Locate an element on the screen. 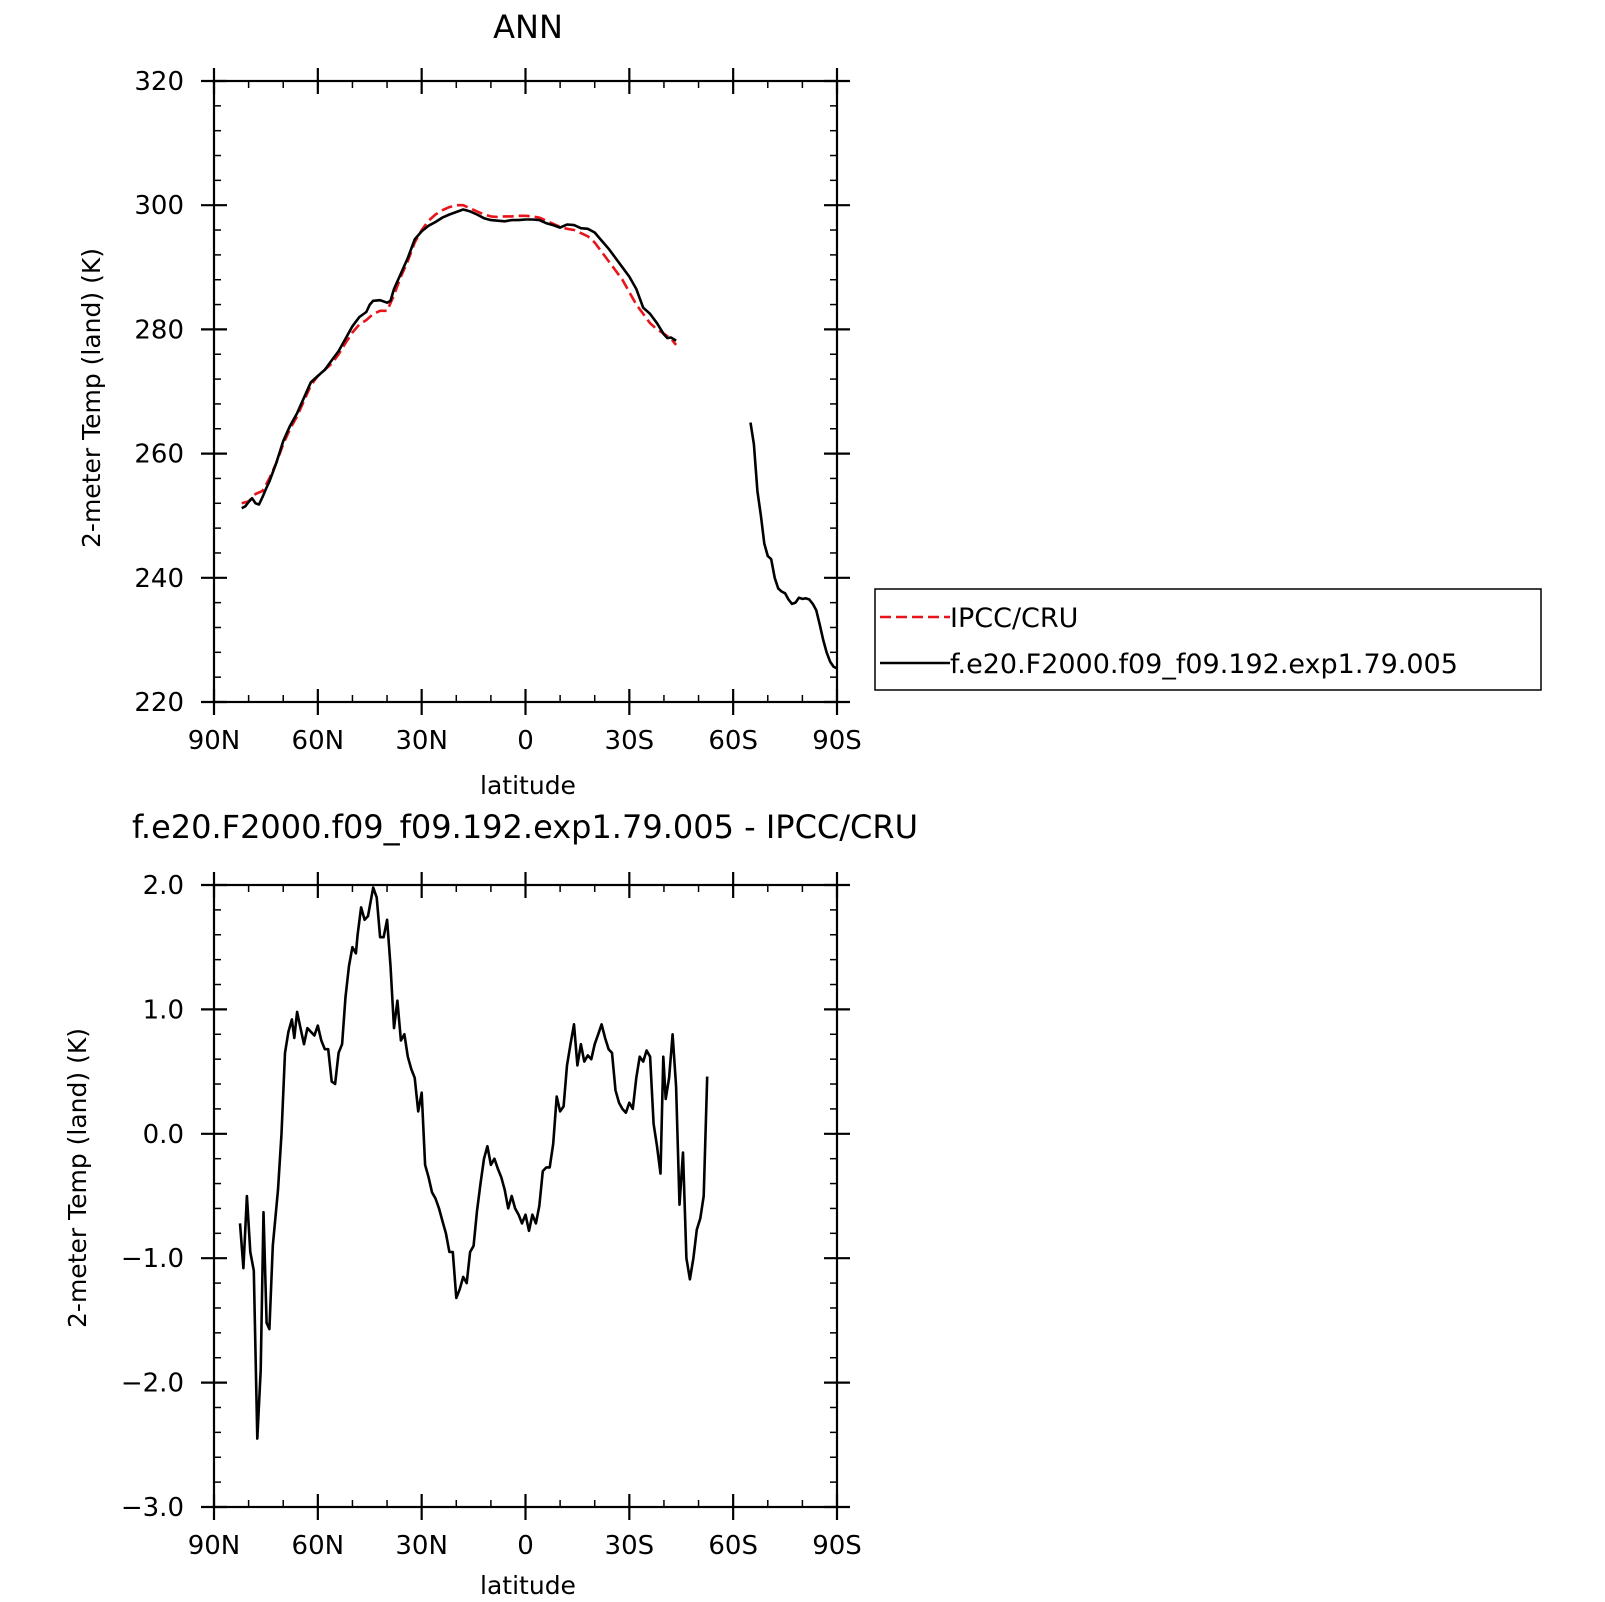 The width and height of the screenshot is (1605, 1602). y-tick-label: 260 is located at coordinates (159, 455).